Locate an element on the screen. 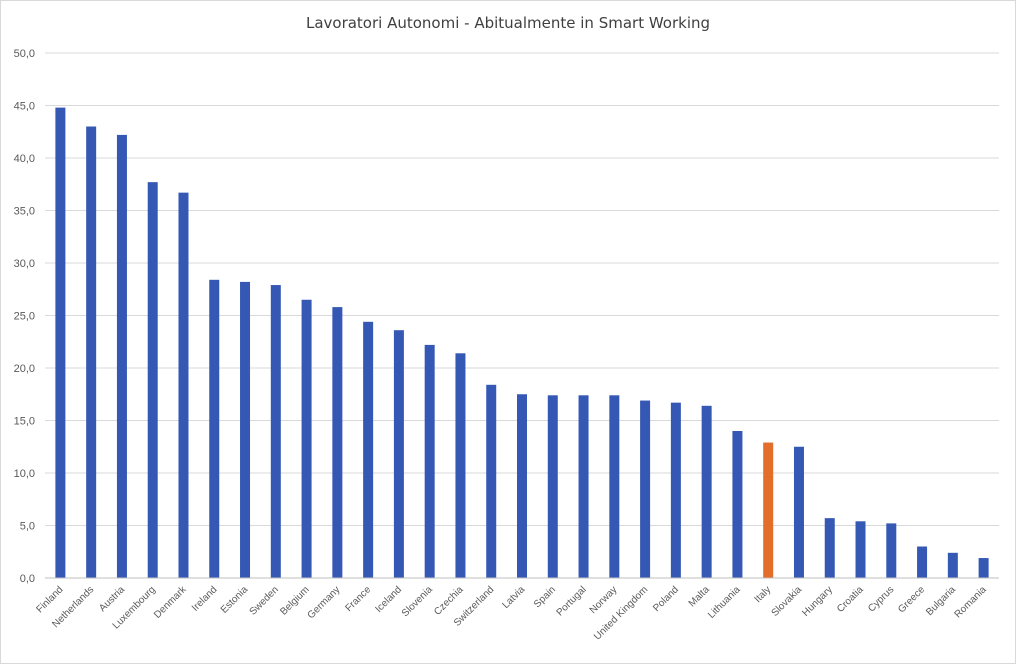 This screenshot has height=664, width=1016. x-tick-label: Austria is located at coordinates (112, 599).